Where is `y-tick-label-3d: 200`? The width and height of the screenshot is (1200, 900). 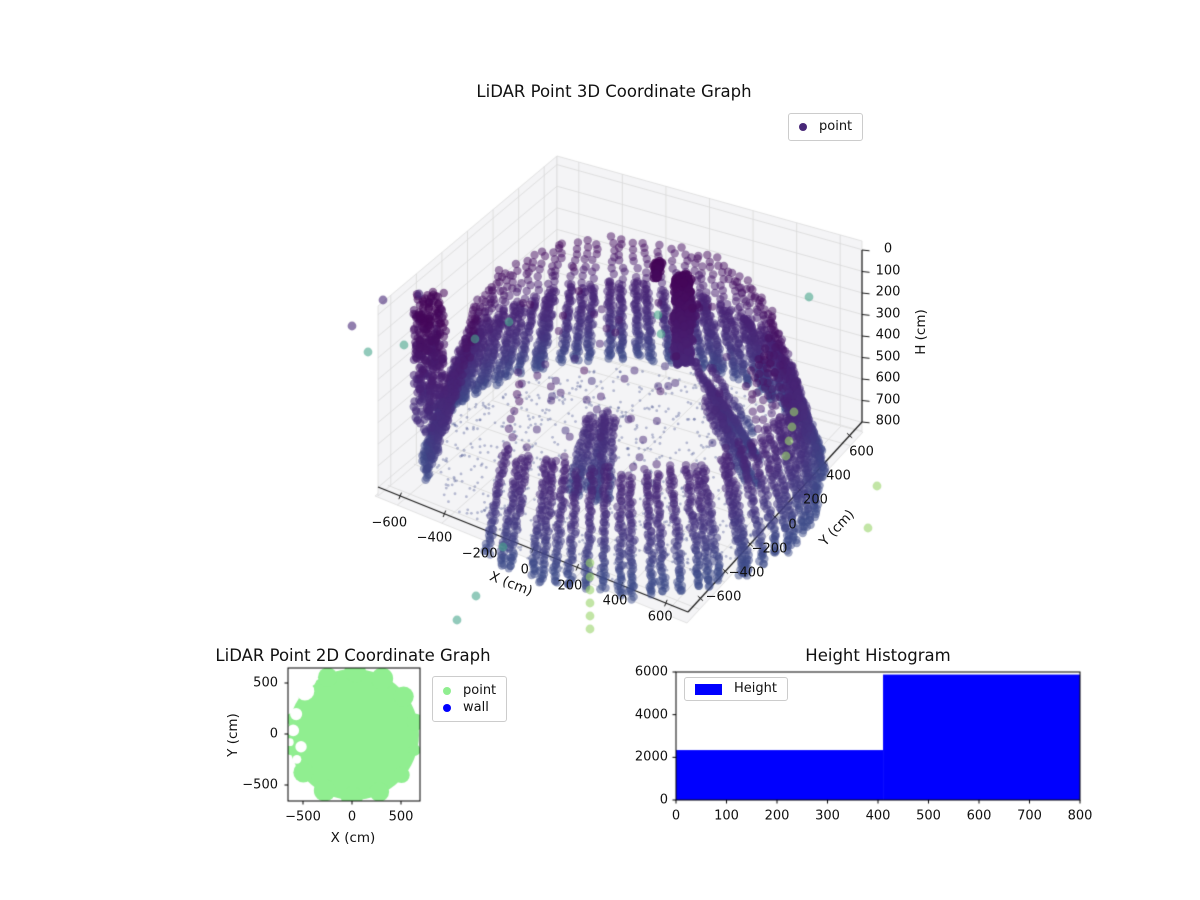 y-tick-label-3d: 200 is located at coordinates (815, 500).